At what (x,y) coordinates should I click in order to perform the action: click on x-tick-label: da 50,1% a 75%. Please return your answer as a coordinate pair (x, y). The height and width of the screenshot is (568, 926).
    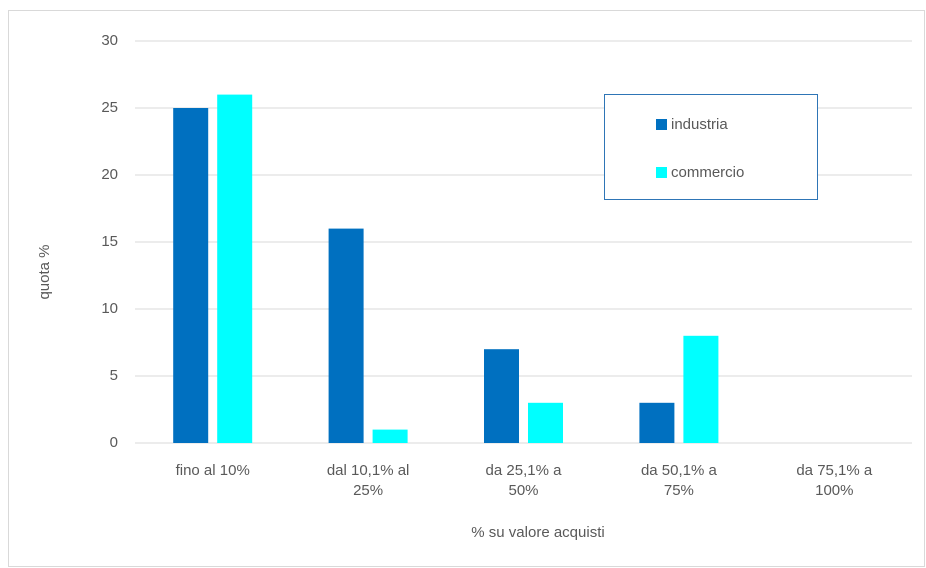
    Looking at the image, I should click on (678, 480).